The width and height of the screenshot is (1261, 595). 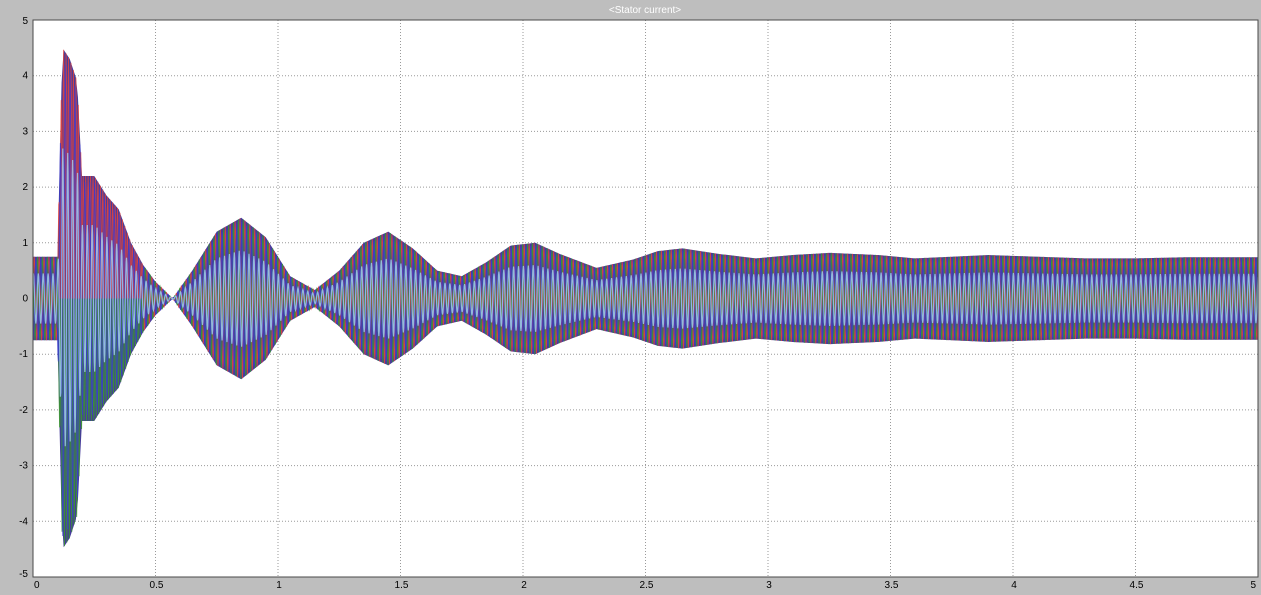 What do you see at coordinates (25, 76) in the screenshot?
I see `y-tick-label: 4` at bounding box center [25, 76].